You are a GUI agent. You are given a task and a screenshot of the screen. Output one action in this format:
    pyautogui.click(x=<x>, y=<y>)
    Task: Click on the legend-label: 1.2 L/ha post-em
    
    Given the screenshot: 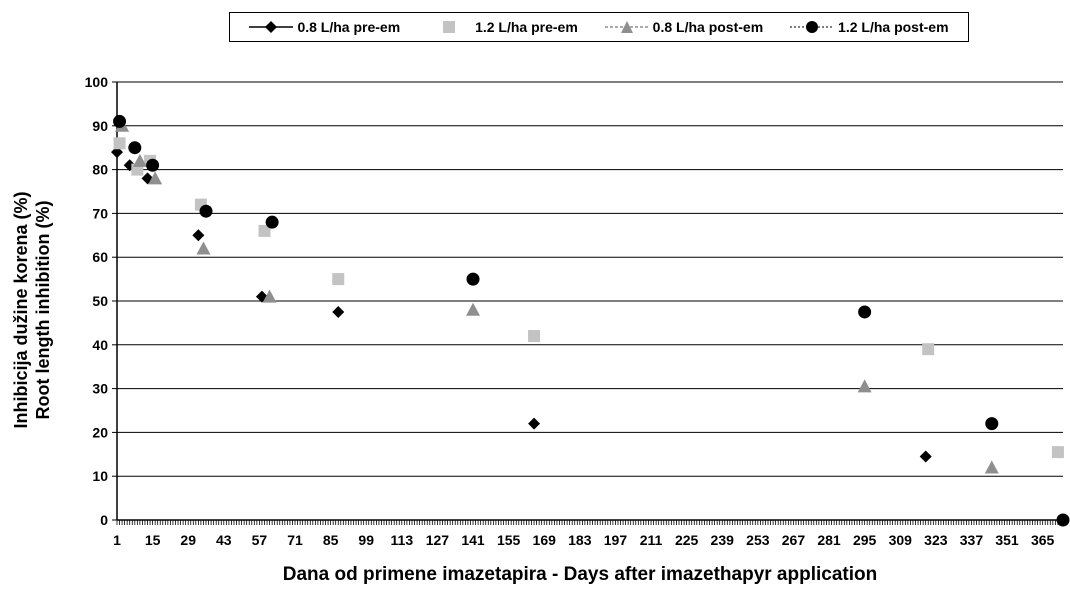 What is the action you would take?
    pyautogui.click(x=893, y=27)
    